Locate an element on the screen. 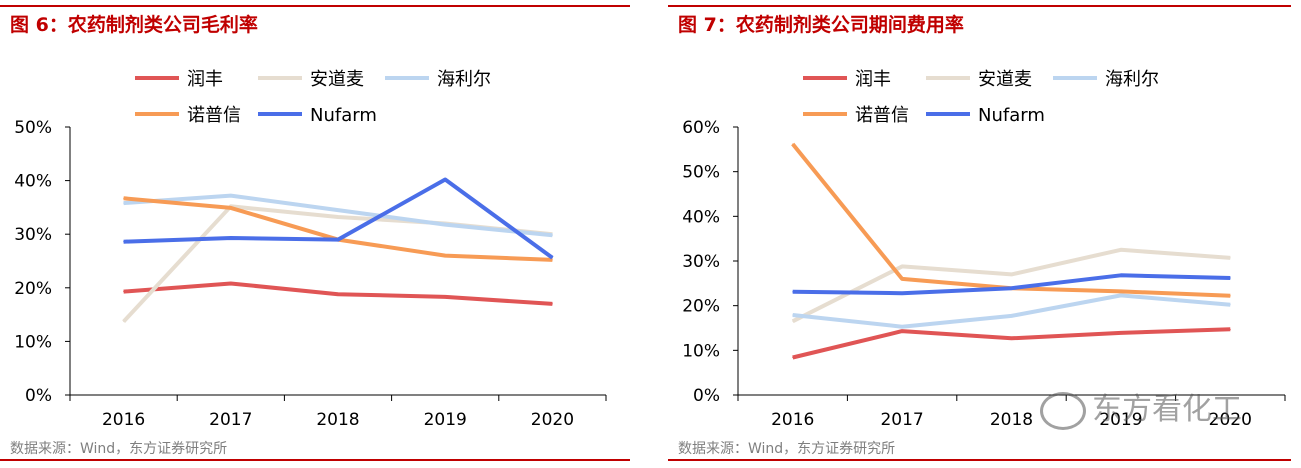 This screenshot has height=468, width=1301. chart-title: 图 7：农药制剂类公司期间费用率 is located at coordinates (821, 25).